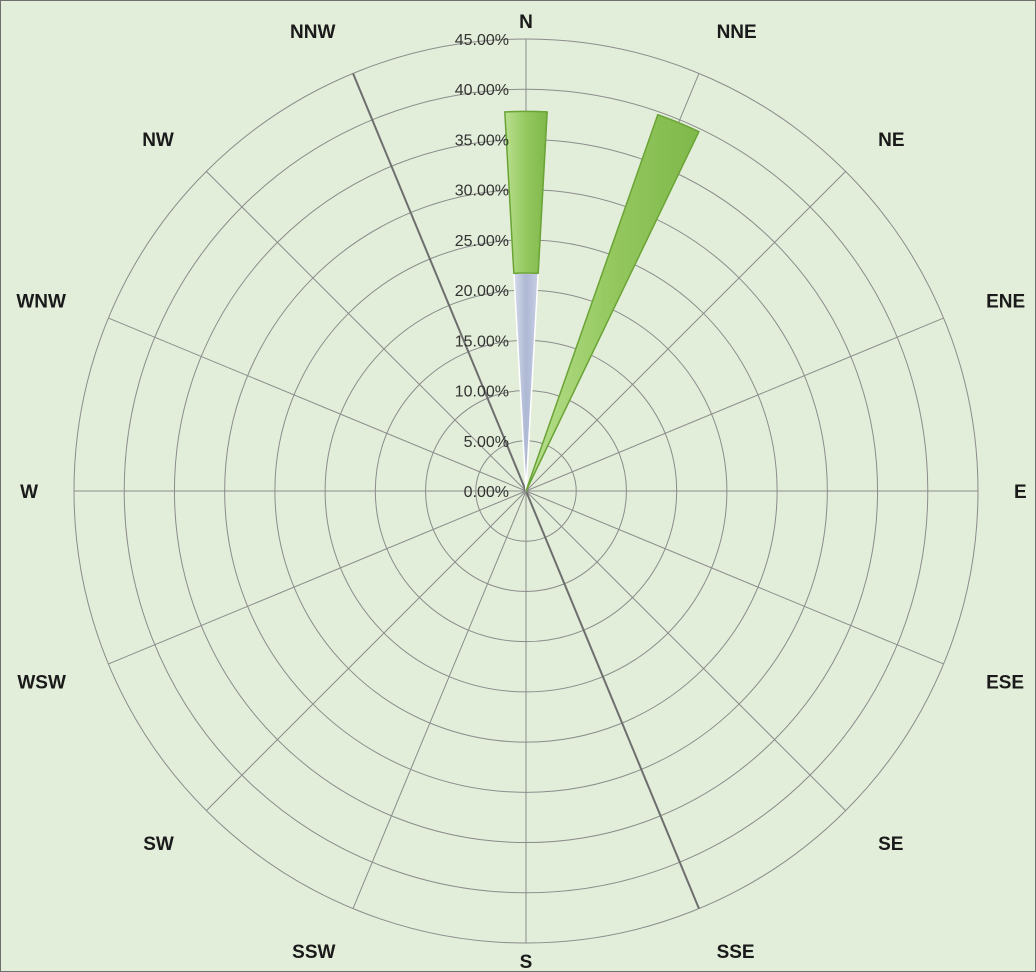 This screenshot has height=972, width=1036. I want to click on tick-label-0: 0.00%, so click(486, 492).